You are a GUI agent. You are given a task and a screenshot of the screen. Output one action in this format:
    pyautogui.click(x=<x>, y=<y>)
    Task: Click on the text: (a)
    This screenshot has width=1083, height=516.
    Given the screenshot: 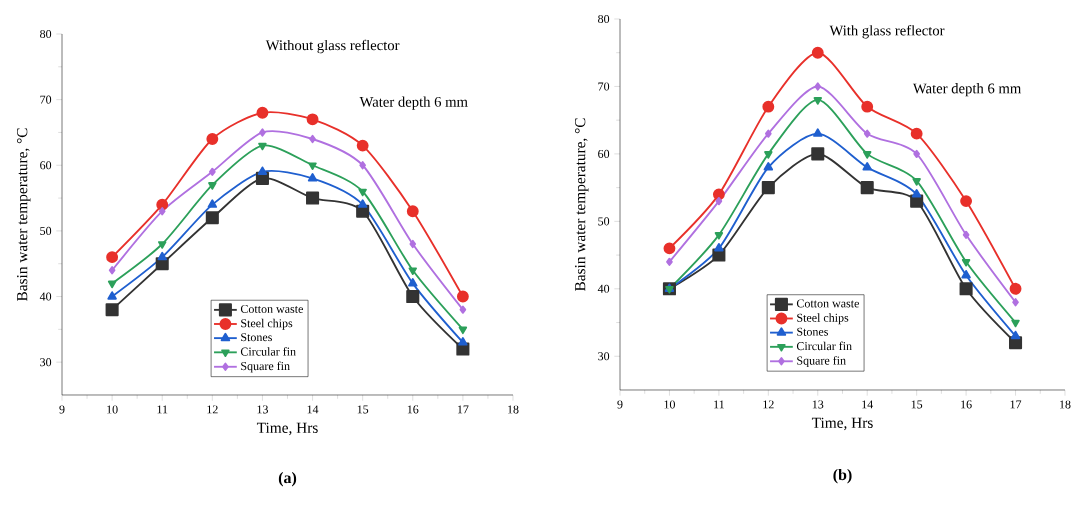 What is the action you would take?
    pyautogui.click(x=287, y=479)
    